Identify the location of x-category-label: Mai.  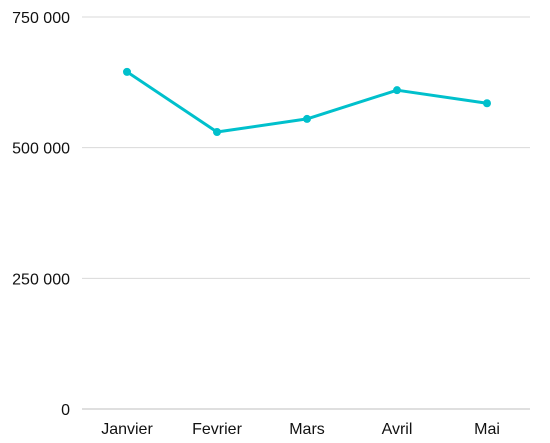
(487, 429).